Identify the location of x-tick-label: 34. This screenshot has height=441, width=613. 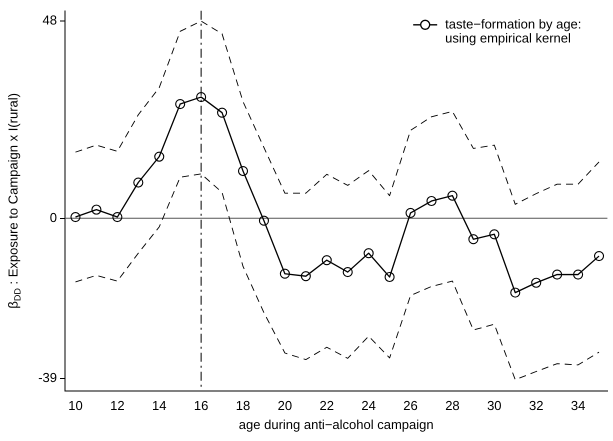
(578, 406).